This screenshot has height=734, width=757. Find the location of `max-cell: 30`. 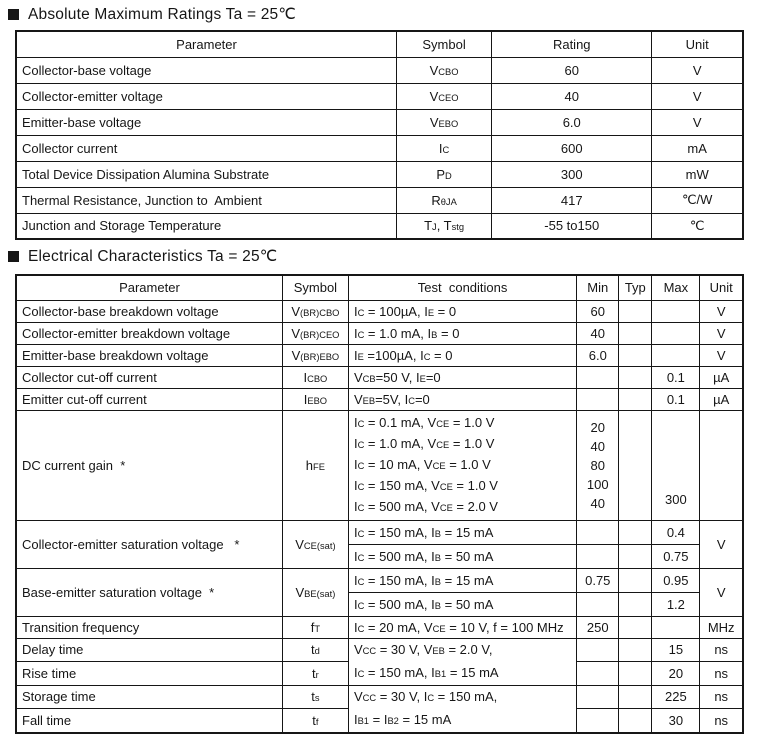

max-cell: 30 is located at coordinates (676, 720).